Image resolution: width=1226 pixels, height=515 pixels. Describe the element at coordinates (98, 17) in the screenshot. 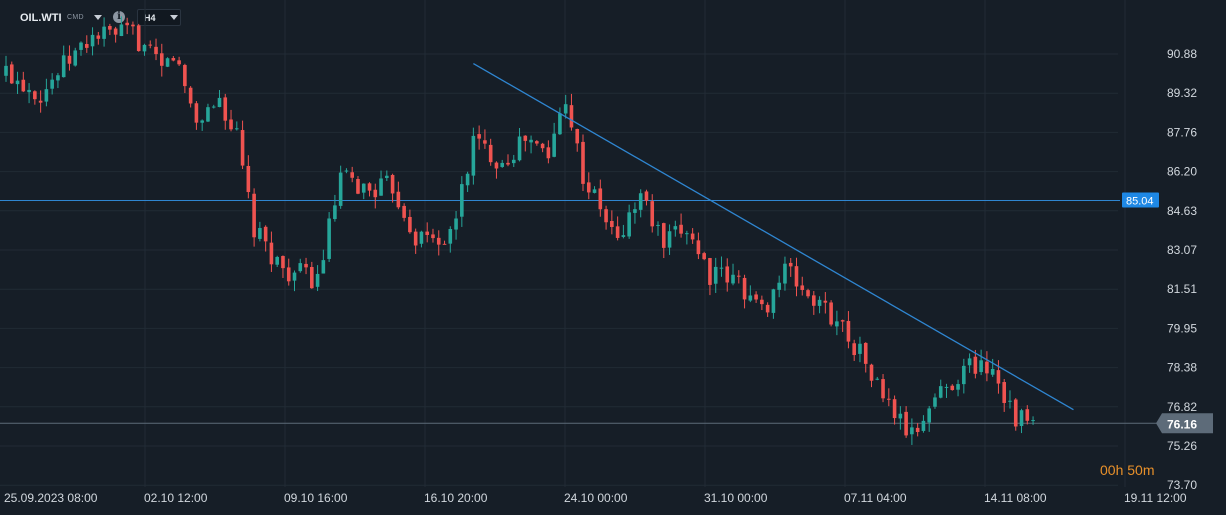

I see `symbol-dropdown-icon` at that location.